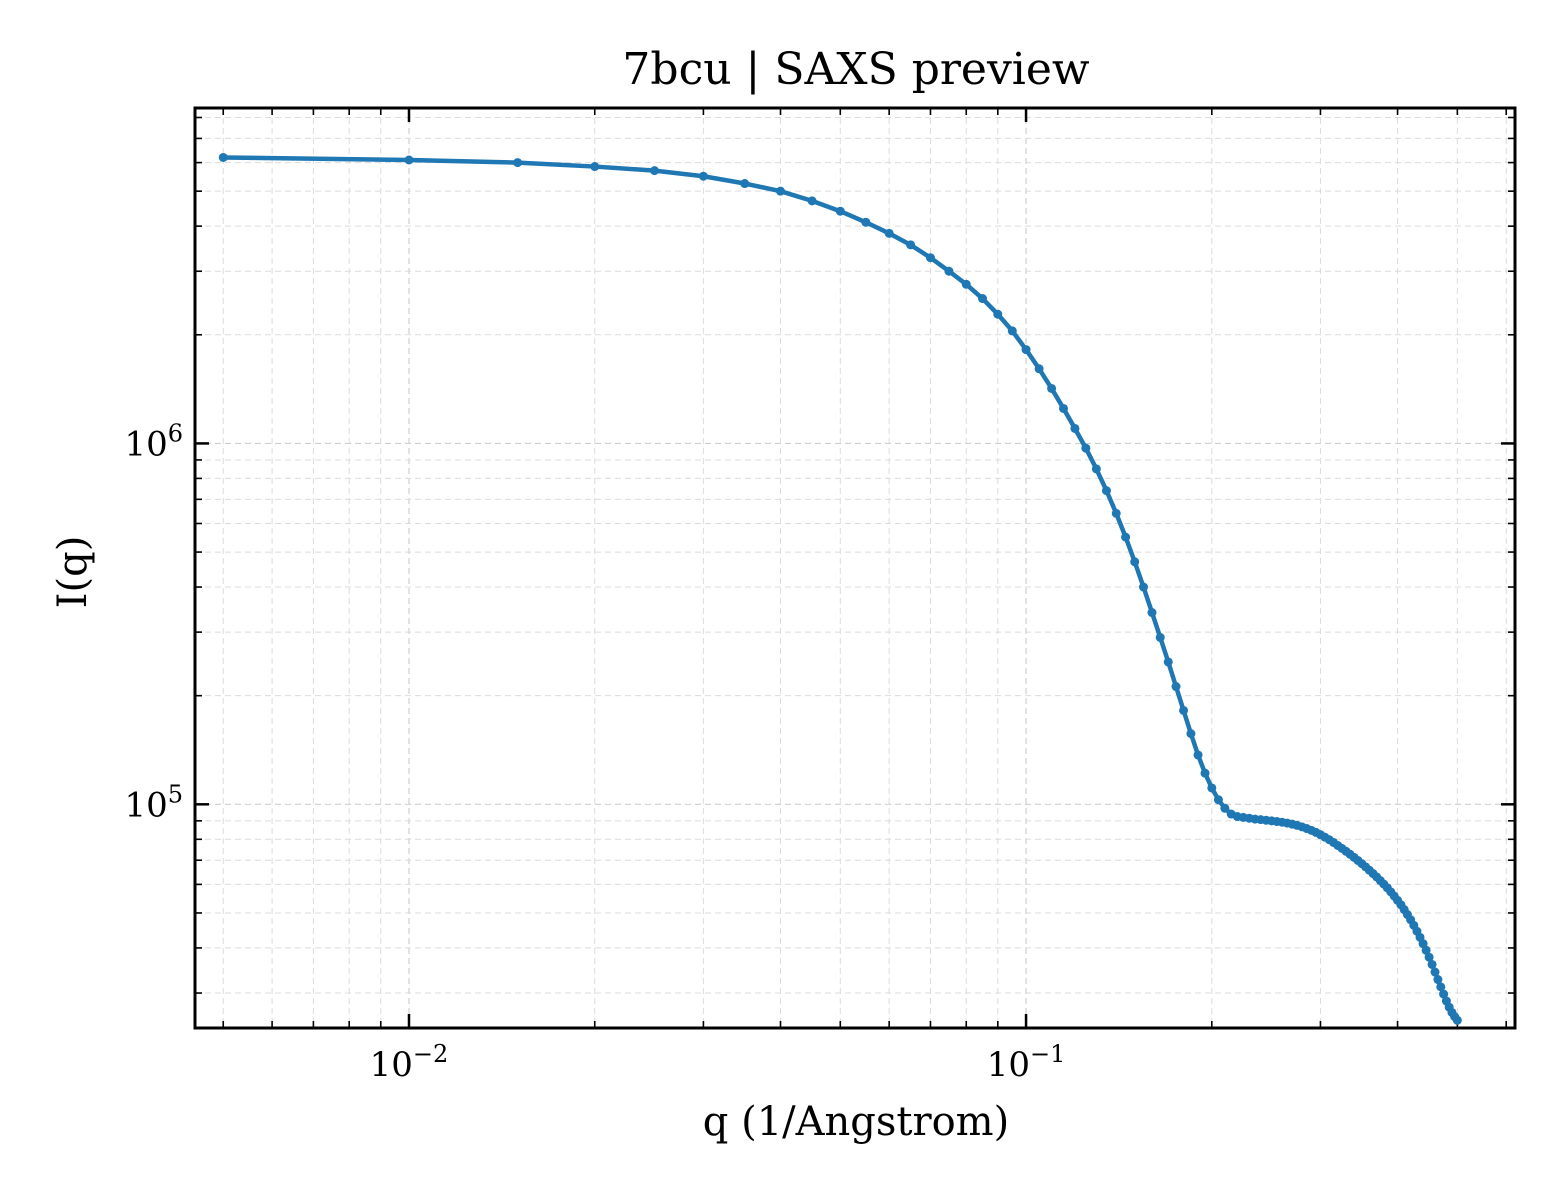 Image resolution: width=1560 pixels, height=1200 pixels. What do you see at coordinates (856, 69) in the screenshot?
I see `chart-title: 7bcu | SAXS preview` at bounding box center [856, 69].